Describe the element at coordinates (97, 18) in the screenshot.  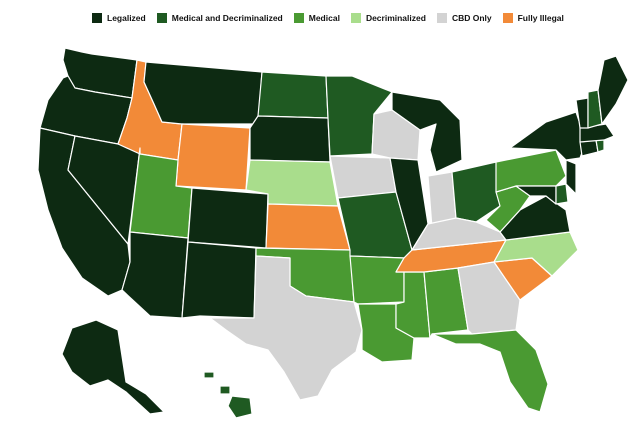
I see `legend-swatch-legalized` at that location.